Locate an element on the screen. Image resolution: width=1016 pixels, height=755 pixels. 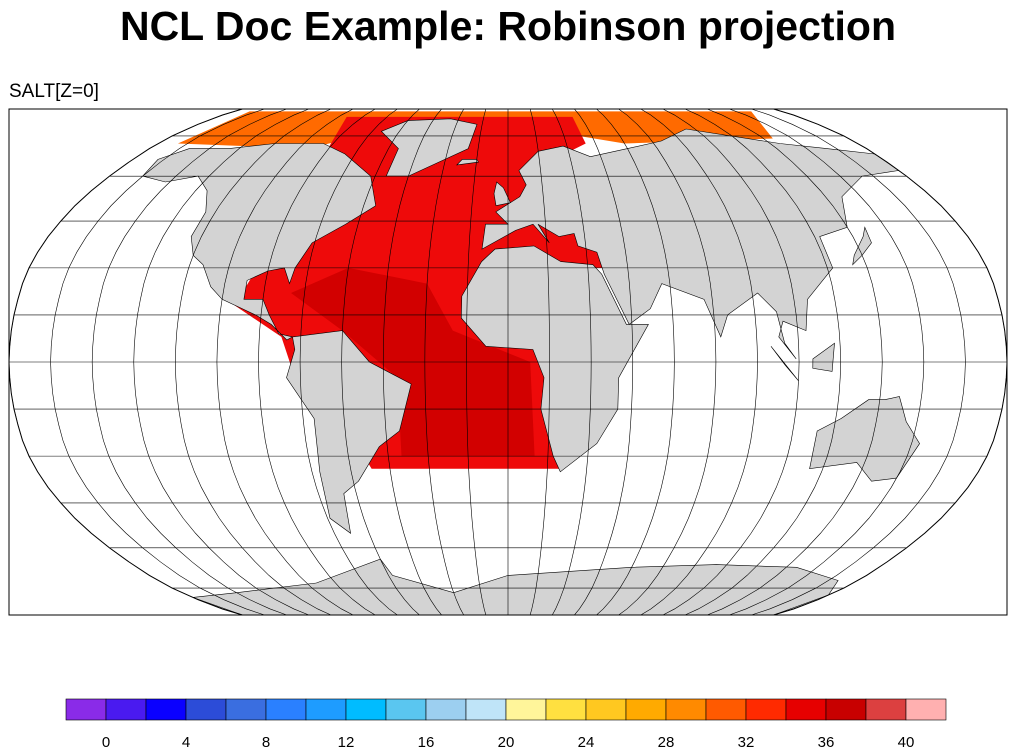
colorbar-label: 20 is located at coordinates (506, 742).